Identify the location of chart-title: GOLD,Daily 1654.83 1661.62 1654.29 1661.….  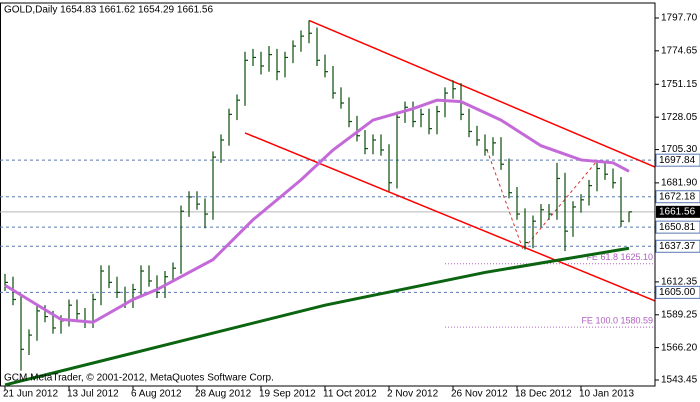
(108, 10).